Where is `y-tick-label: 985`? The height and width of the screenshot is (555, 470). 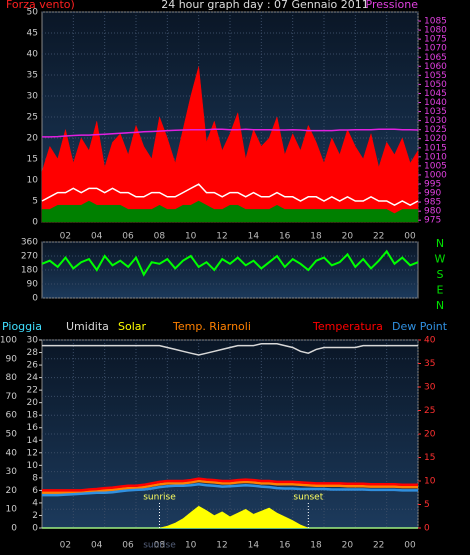 y-tick-label: 985 is located at coordinates (432, 203).